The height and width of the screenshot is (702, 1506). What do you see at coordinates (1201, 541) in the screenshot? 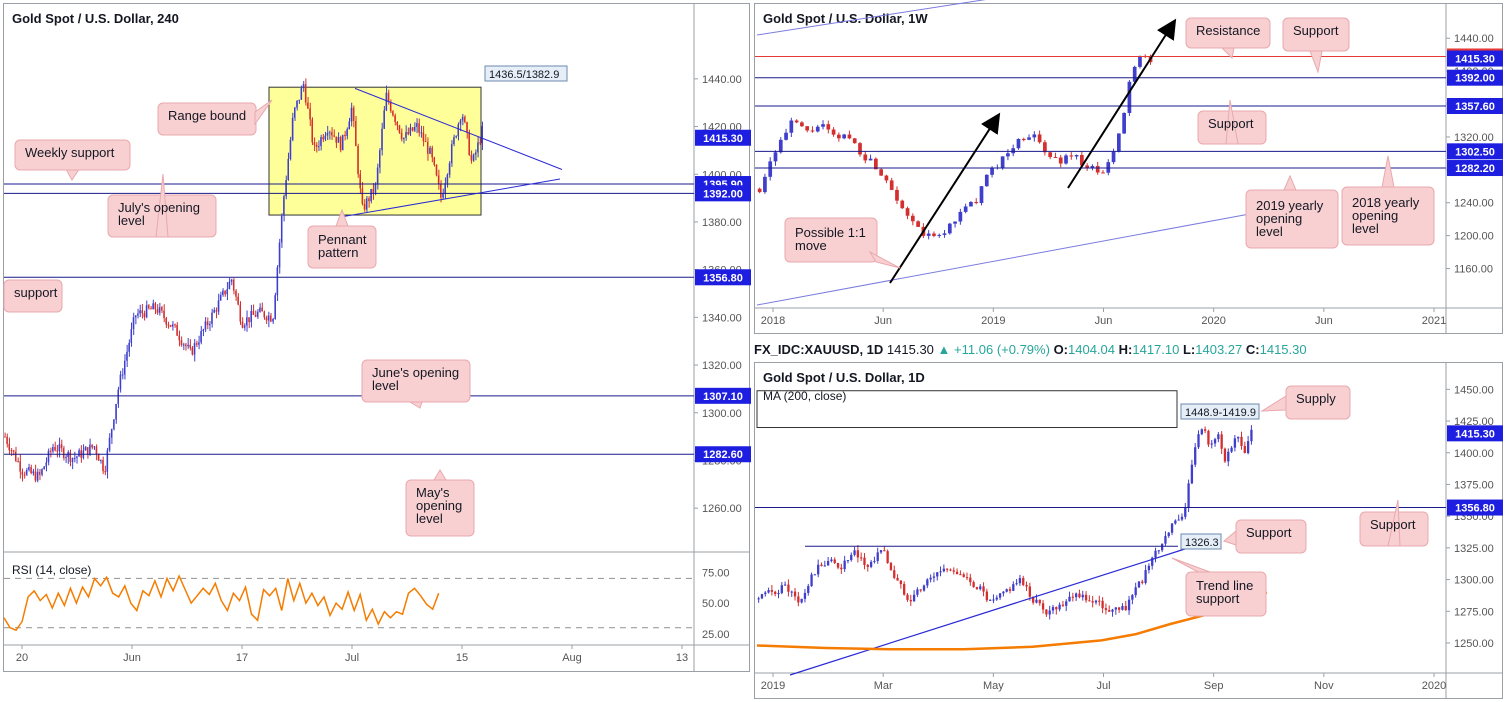
I see `support-tag-box` at bounding box center [1201, 541].